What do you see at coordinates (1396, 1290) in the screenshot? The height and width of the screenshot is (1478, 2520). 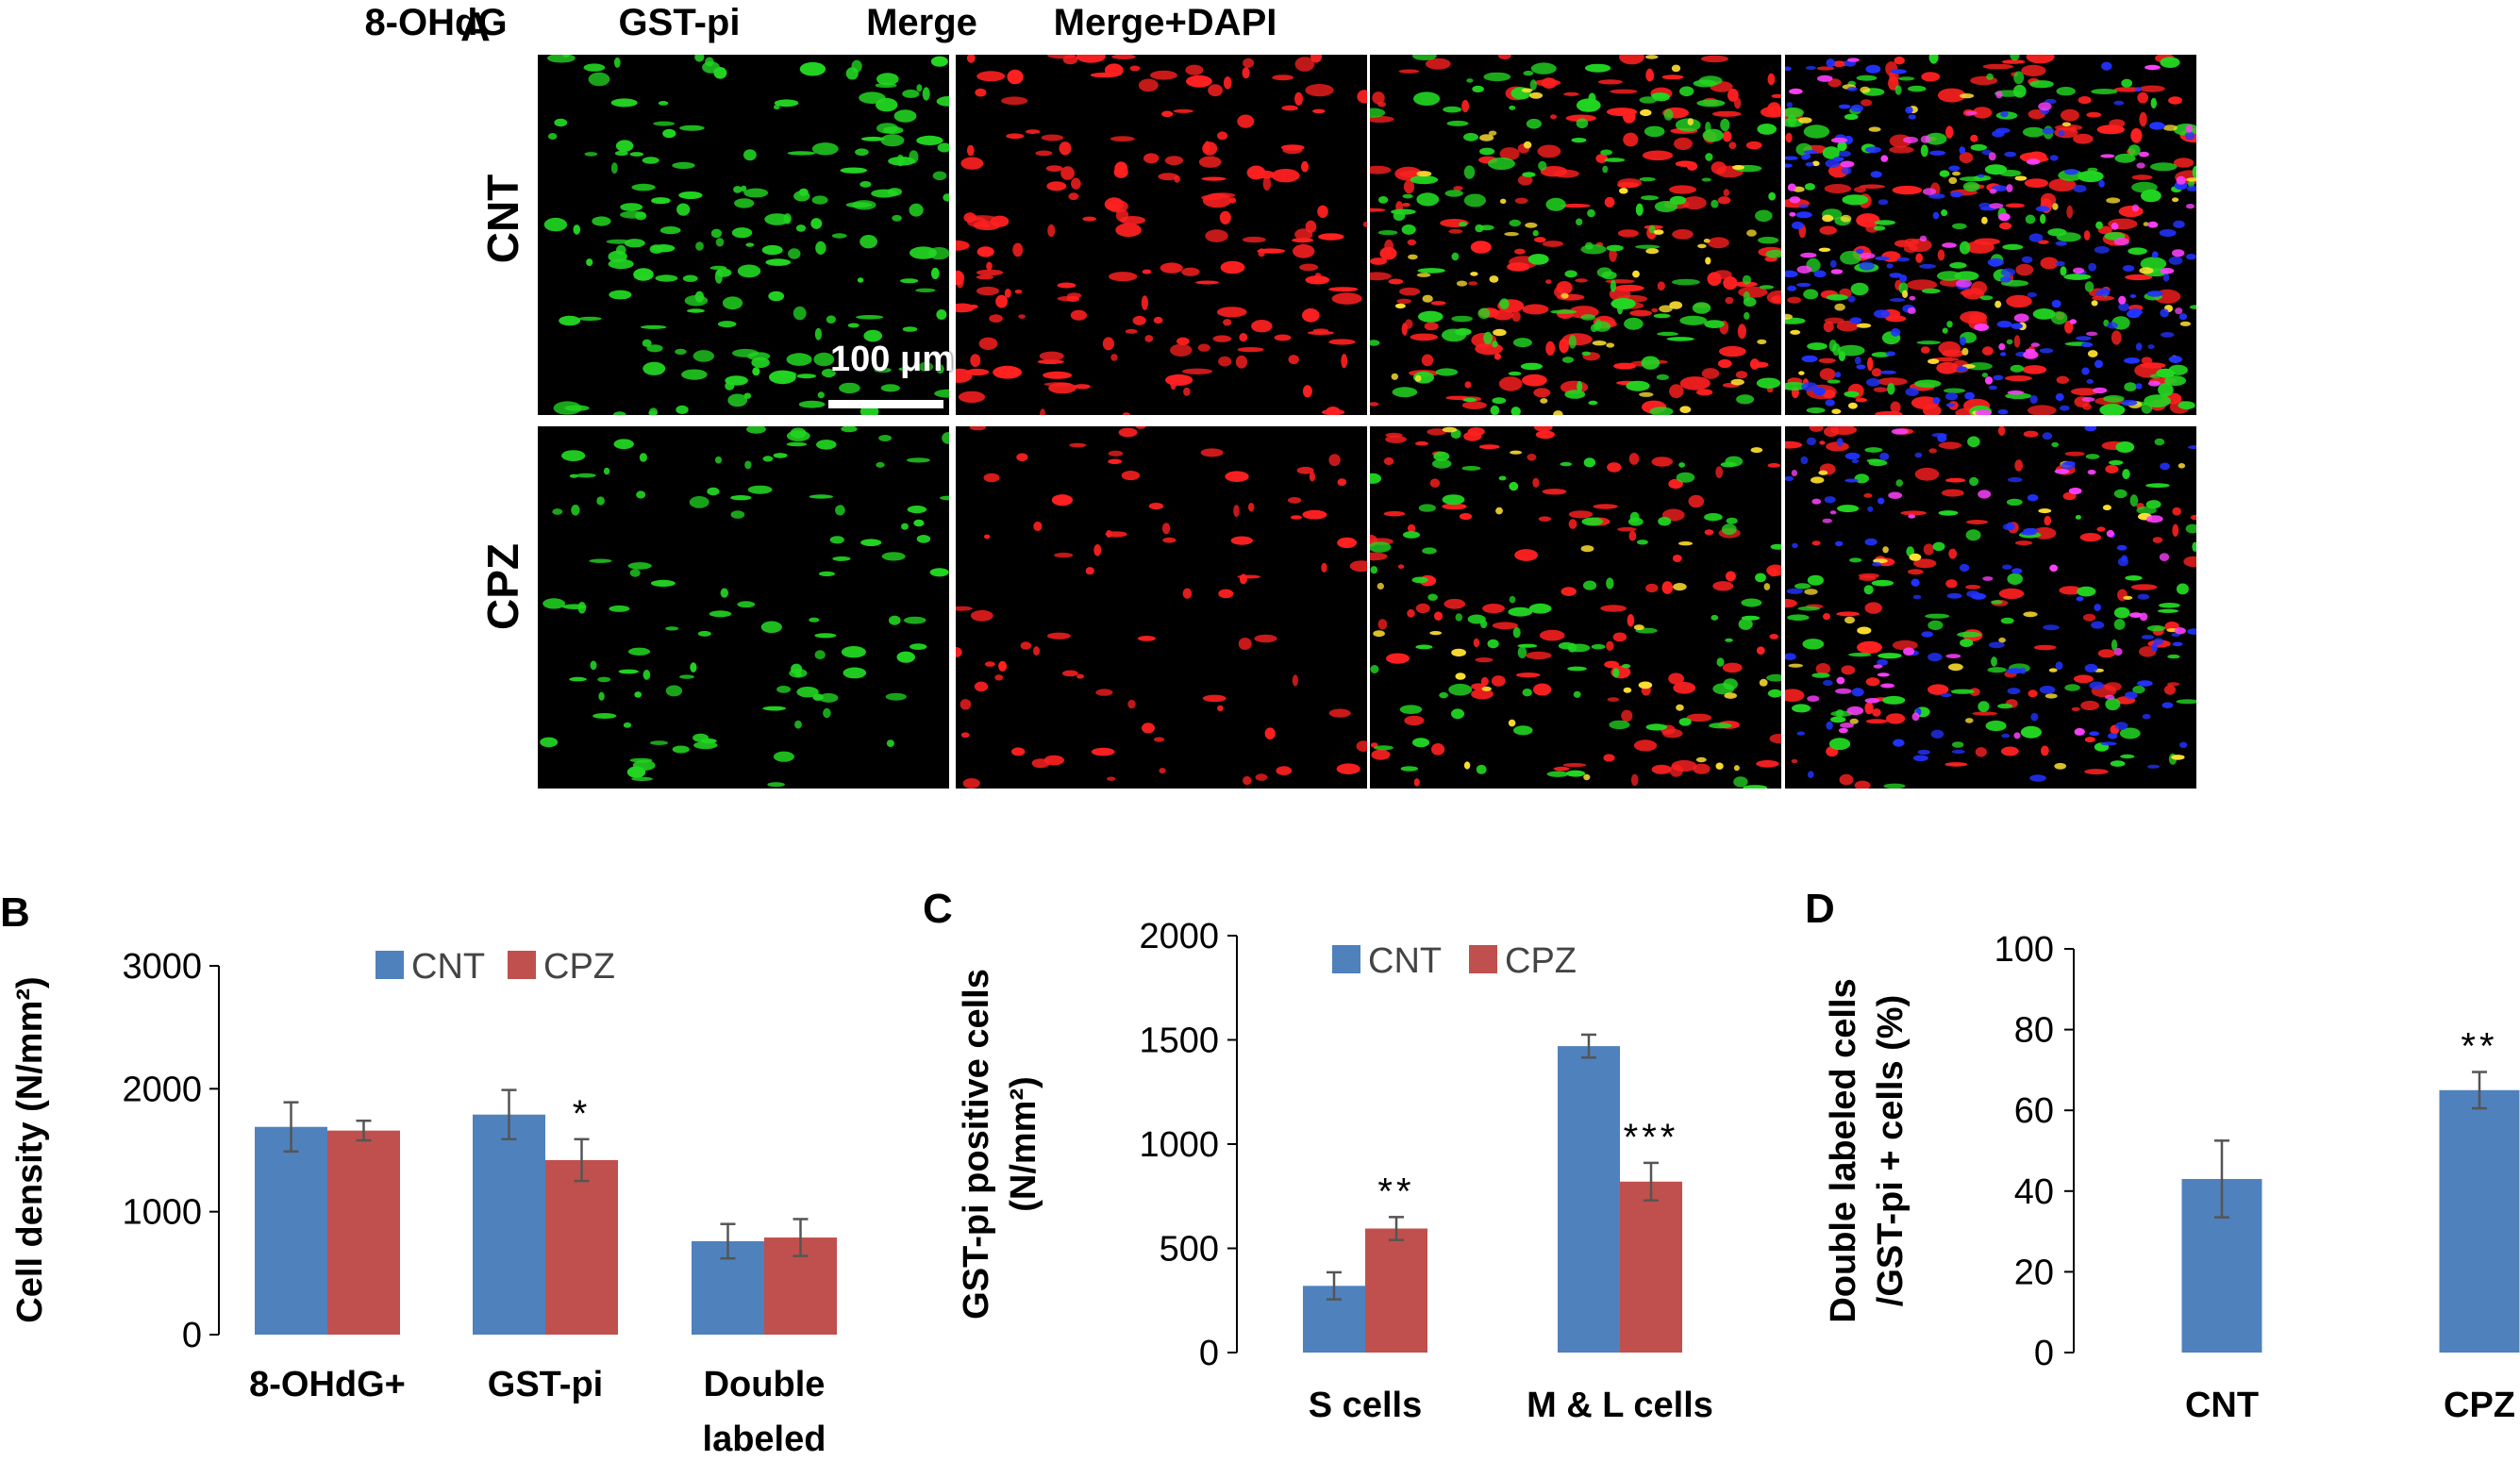 I see `panel-c-bar` at bounding box center [1396, 1290].